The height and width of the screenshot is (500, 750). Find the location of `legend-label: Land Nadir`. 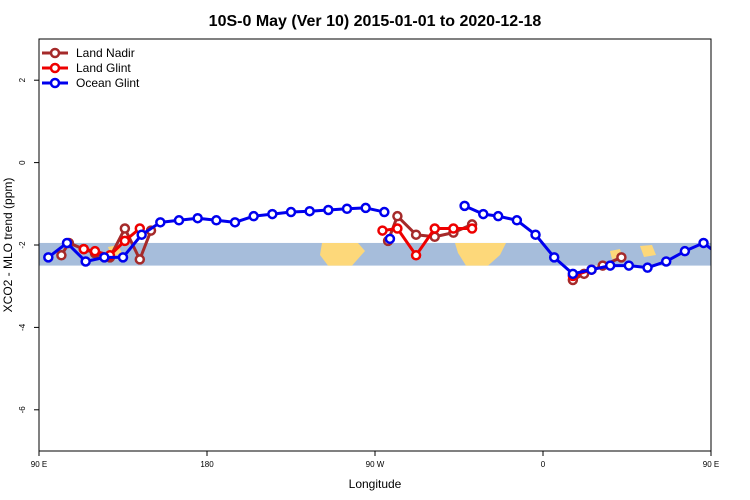

legend-label: Land Nadir is located at coordinates (105, 53).